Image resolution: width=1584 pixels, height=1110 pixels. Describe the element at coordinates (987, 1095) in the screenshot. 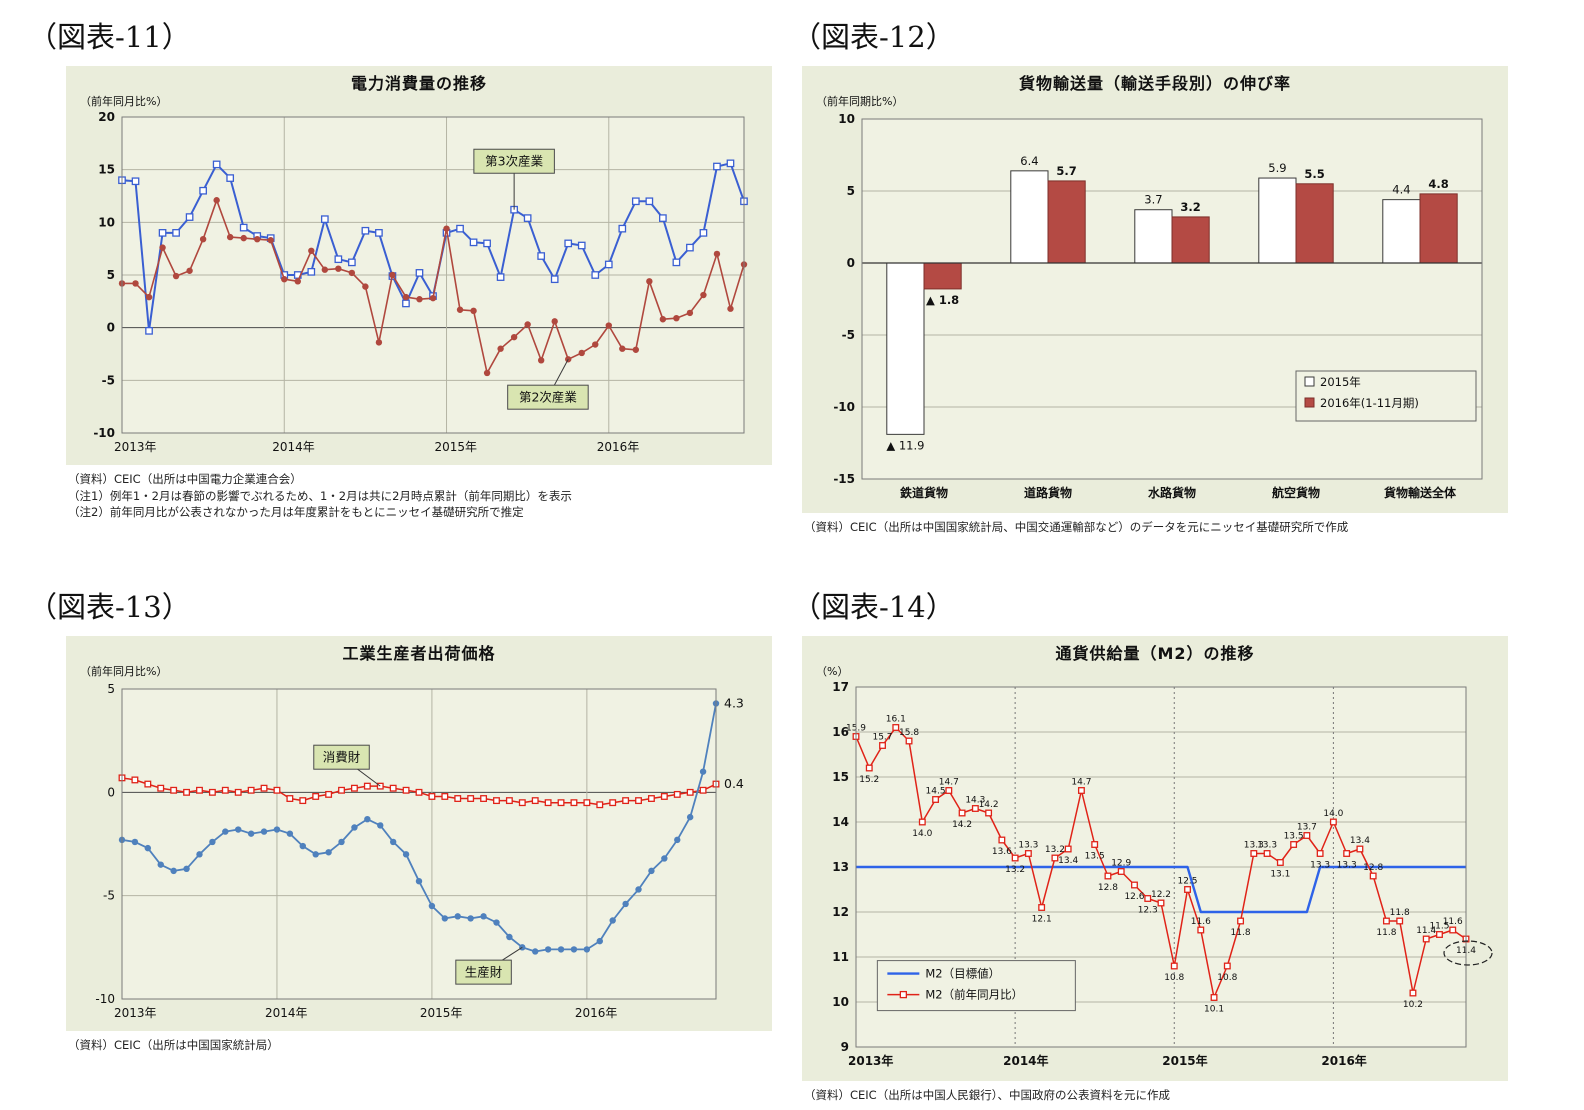

I see `footnote-source: （資料）CEIC（出所は中国人民銀行）、中国政府の公表資料を元に作成` at that location.